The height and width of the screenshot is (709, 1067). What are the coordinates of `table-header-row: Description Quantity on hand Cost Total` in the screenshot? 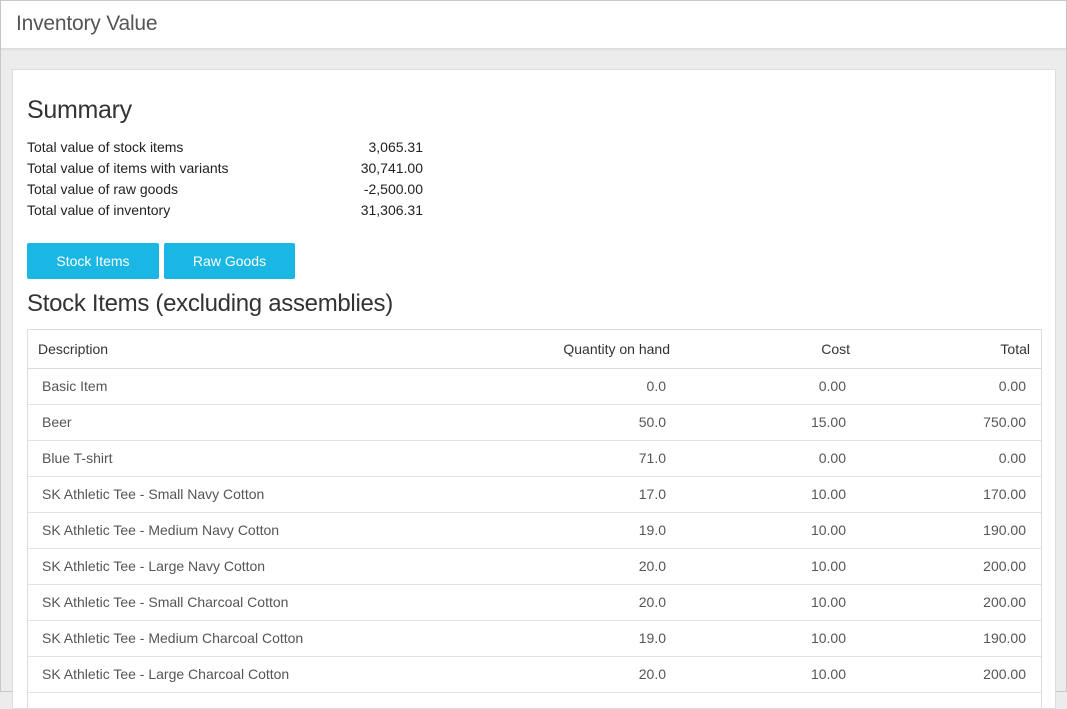 It's located at (534, 349).